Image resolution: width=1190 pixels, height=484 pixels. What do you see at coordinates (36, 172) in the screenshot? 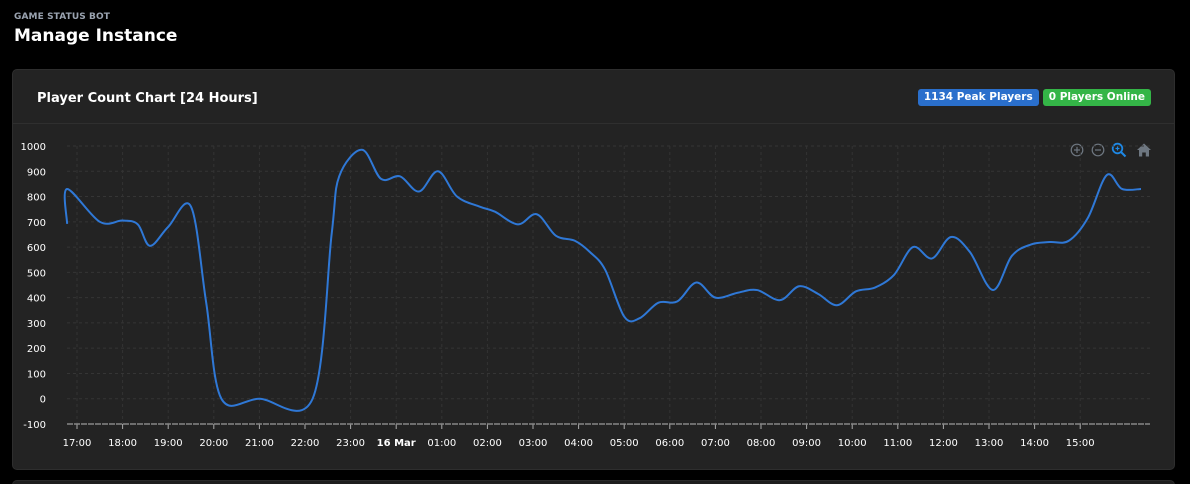
I see `y-tick-label: 900` at bounding box center [36, 172].